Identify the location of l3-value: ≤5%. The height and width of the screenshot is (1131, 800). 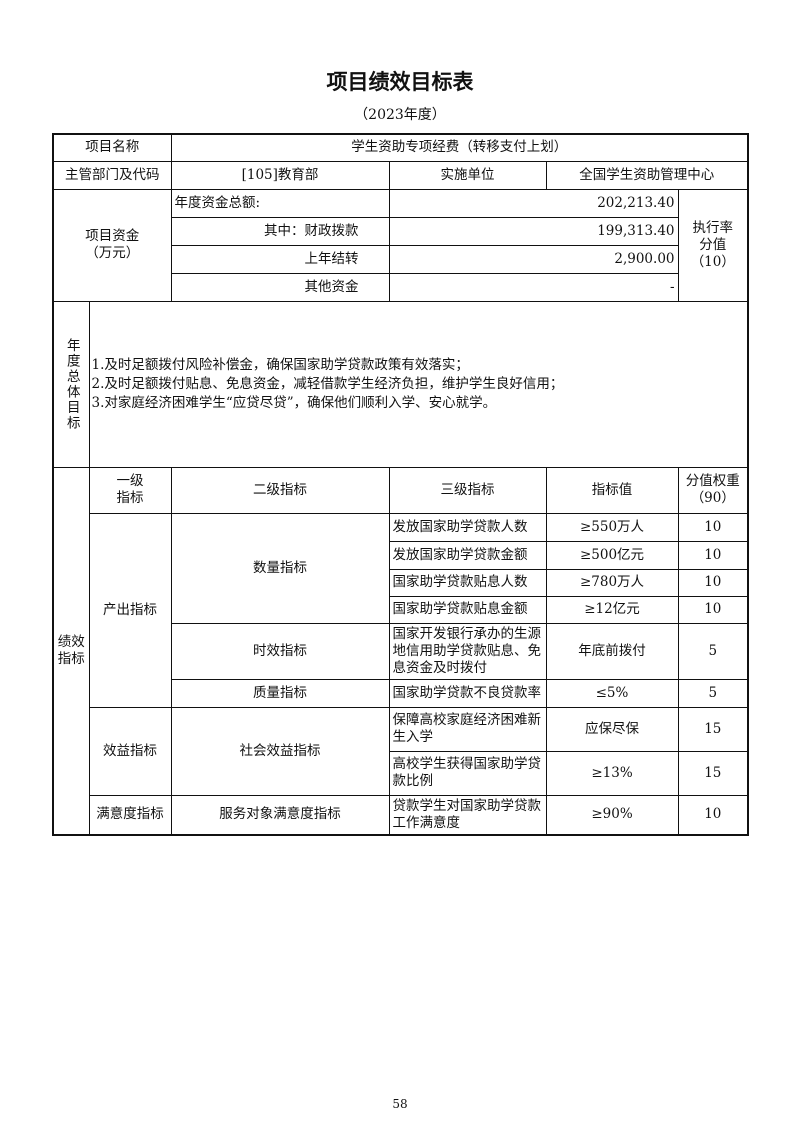
(612, 693).